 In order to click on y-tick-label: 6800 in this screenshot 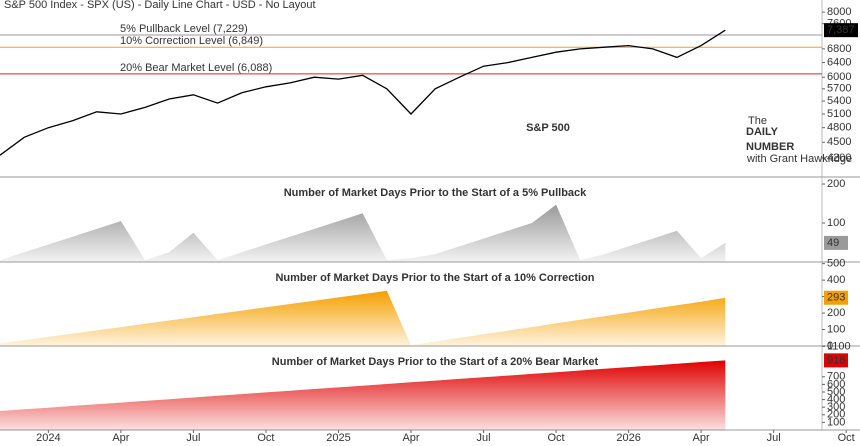, I will do `click(839, 49)`.